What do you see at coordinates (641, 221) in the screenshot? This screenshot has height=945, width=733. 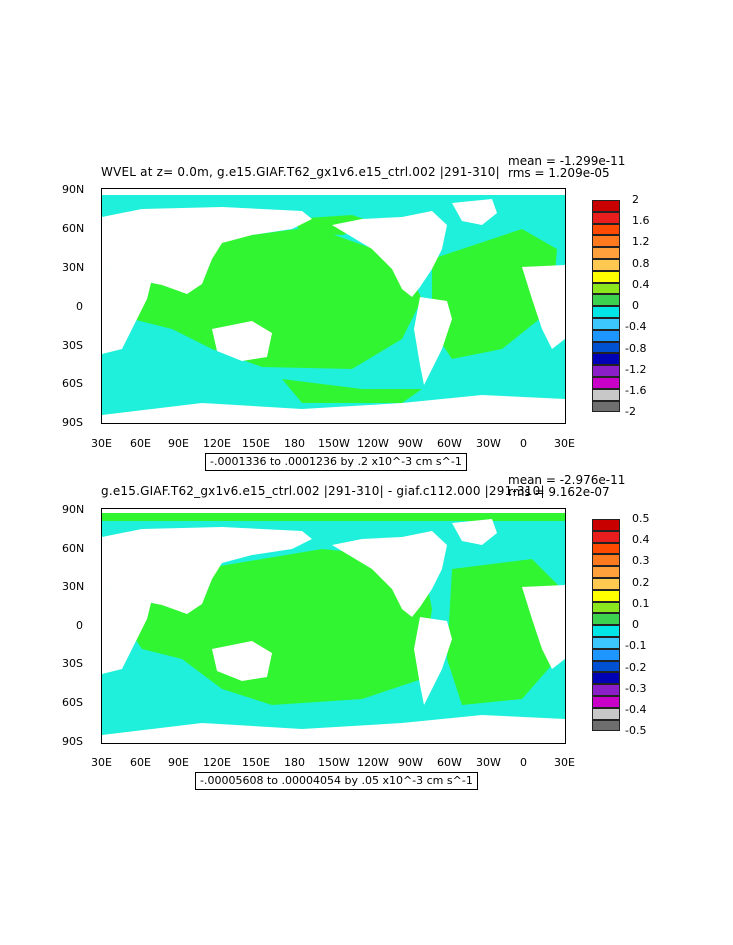 I see `colorbar-tick-label: 1.6` at bounding box center [641, 221].